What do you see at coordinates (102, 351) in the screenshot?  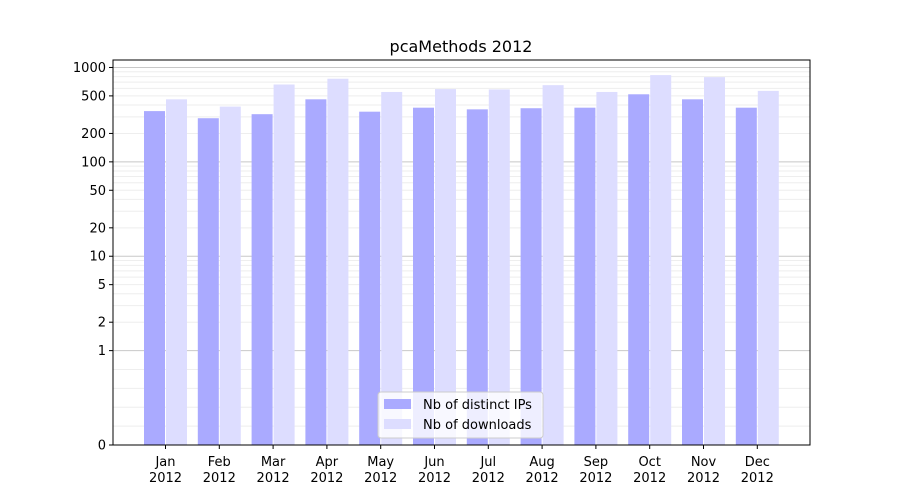 I see `y-tick-label: 1` at bounding box center [102, 351].